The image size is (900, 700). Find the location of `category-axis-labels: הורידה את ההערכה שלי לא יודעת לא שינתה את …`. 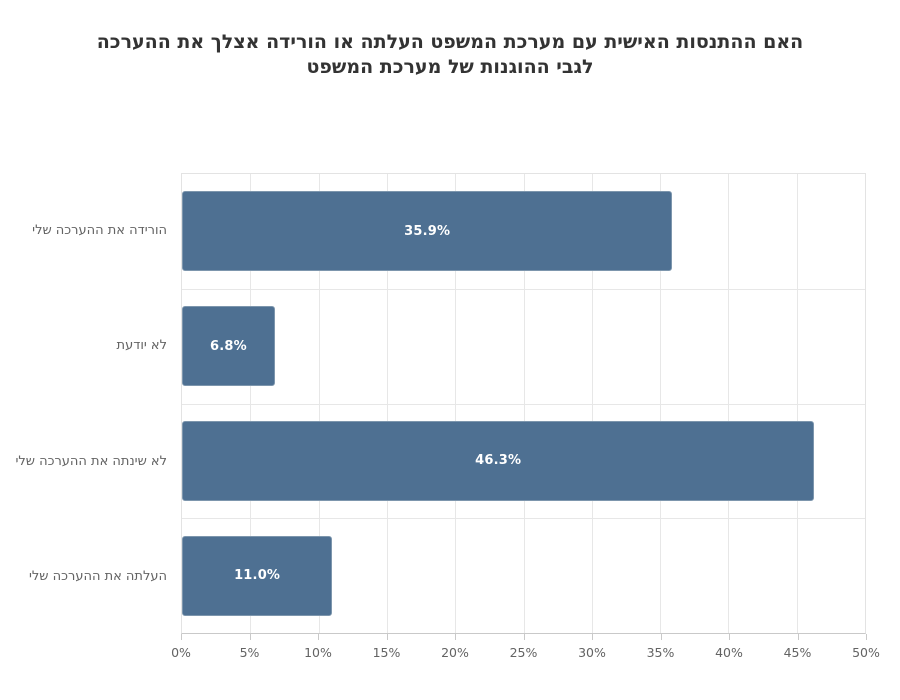

category-axis-labels: הורידה את ההערכה שלי לא יודעת לא שינתה את … is located at coordinates (83, 403).